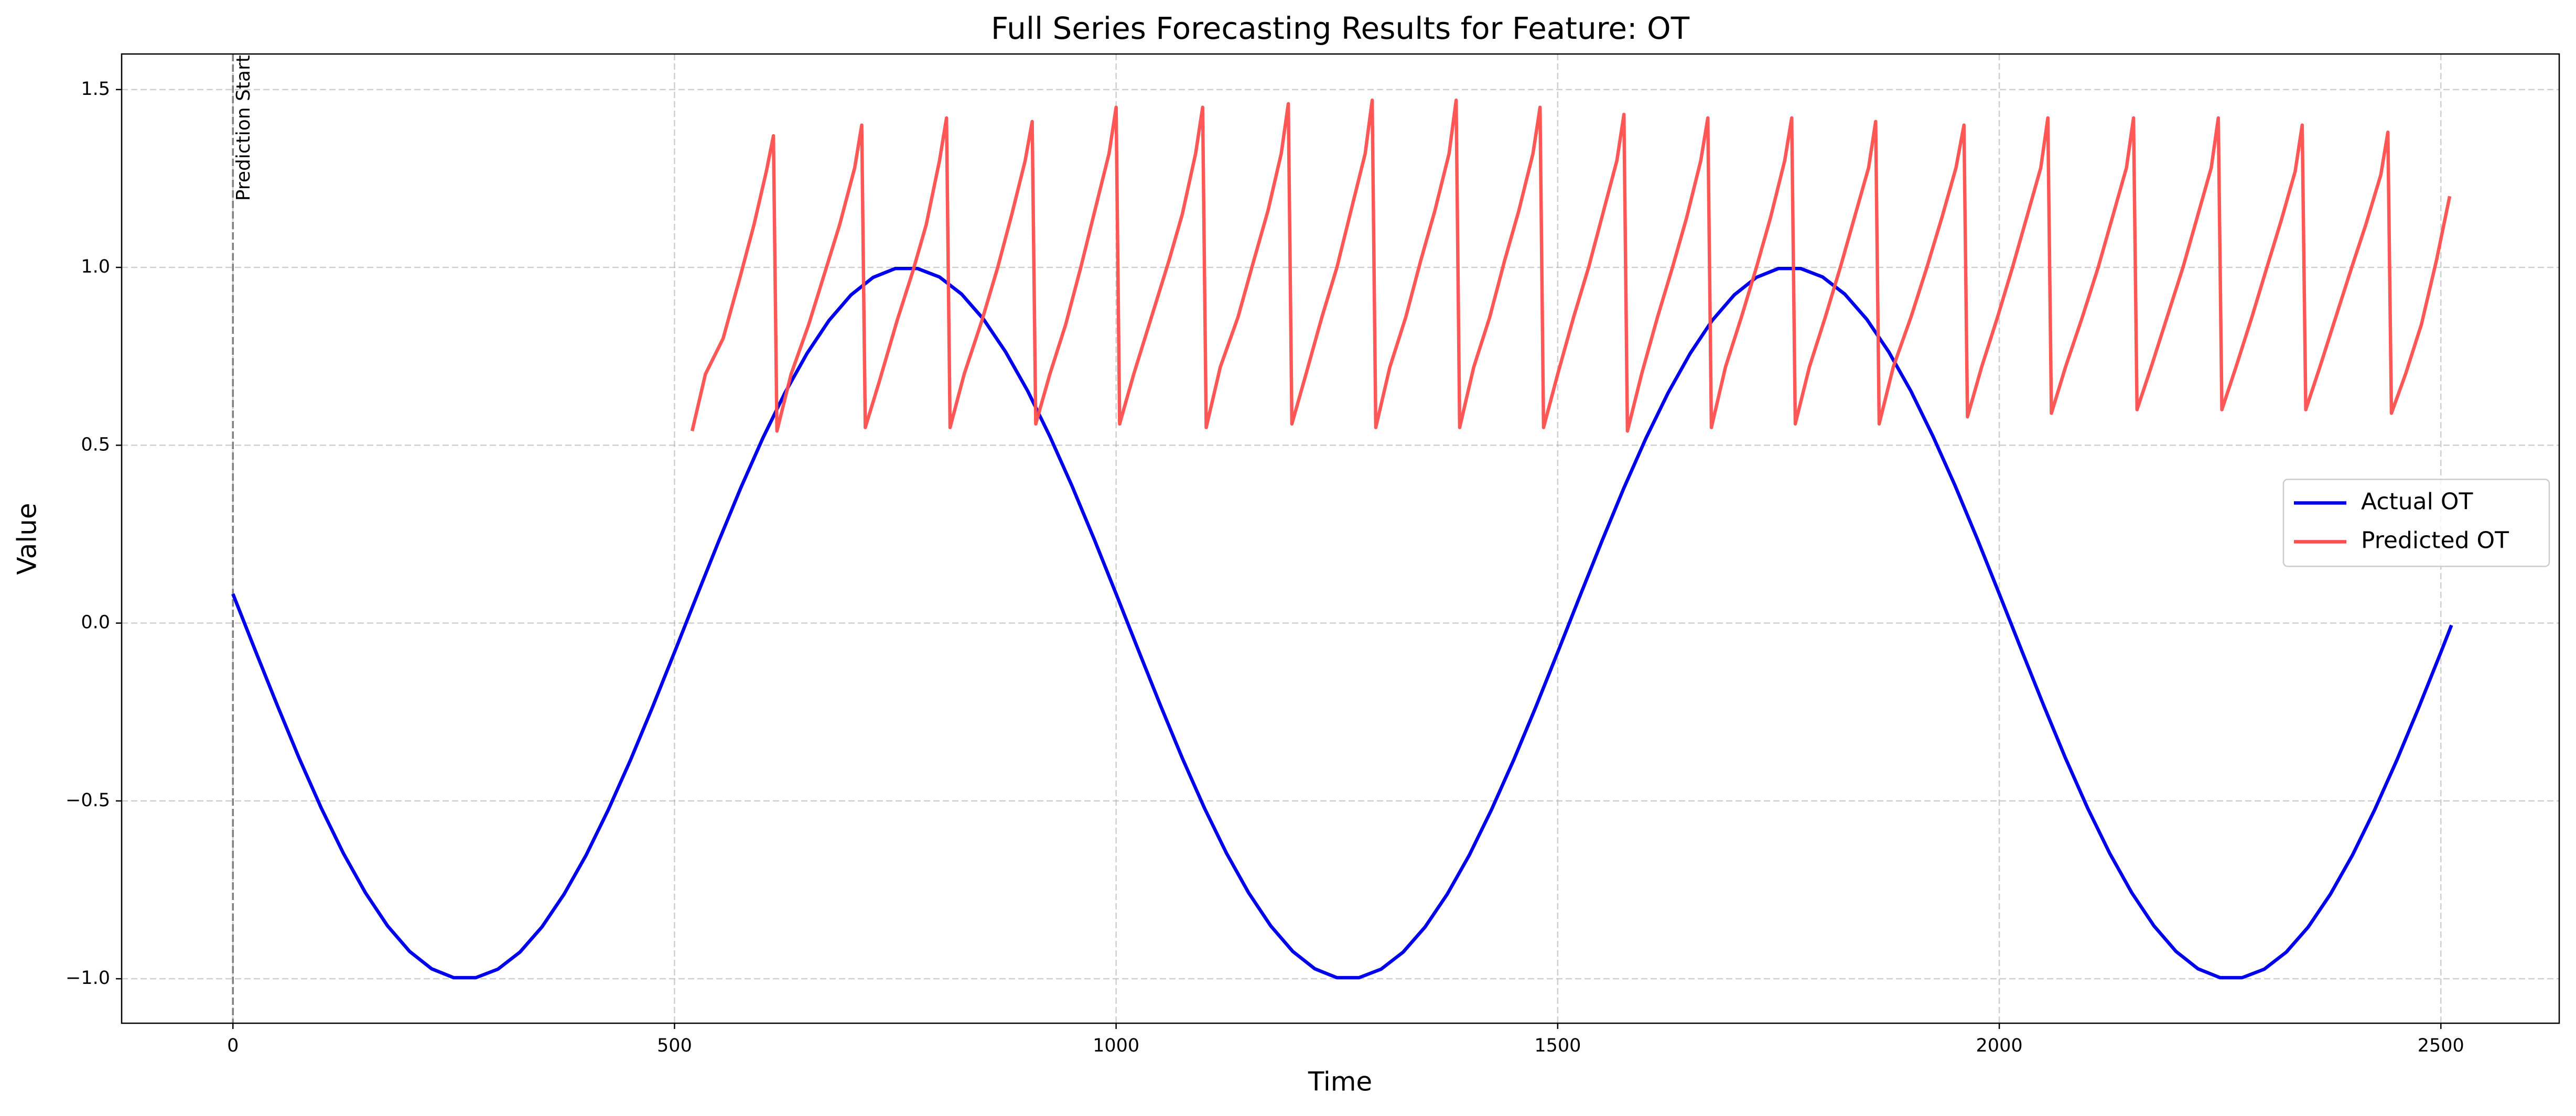 This screenshot has width=2576, height=1116. Describe the element at coordinates (1340, 1082) in the screenshot. I see `x-axis-label: Time` at that location.